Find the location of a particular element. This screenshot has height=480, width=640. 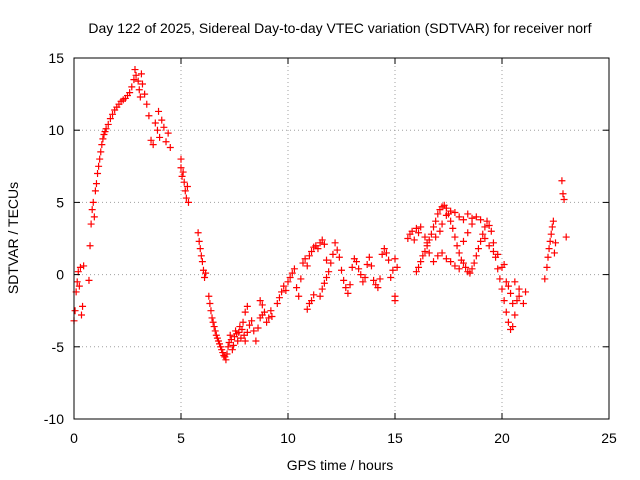

y-tick-labels: -10 -5 0 5 10 15 is located at coordinates (54, 238).